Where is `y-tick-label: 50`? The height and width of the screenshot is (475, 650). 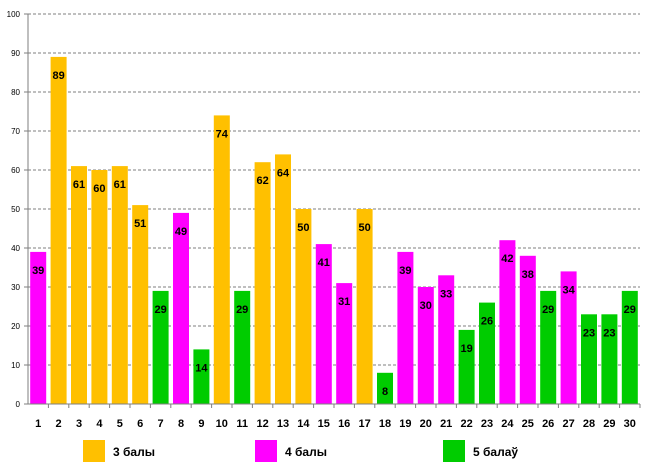 y-tick-label: 50 is located at coordinates (15, 209).